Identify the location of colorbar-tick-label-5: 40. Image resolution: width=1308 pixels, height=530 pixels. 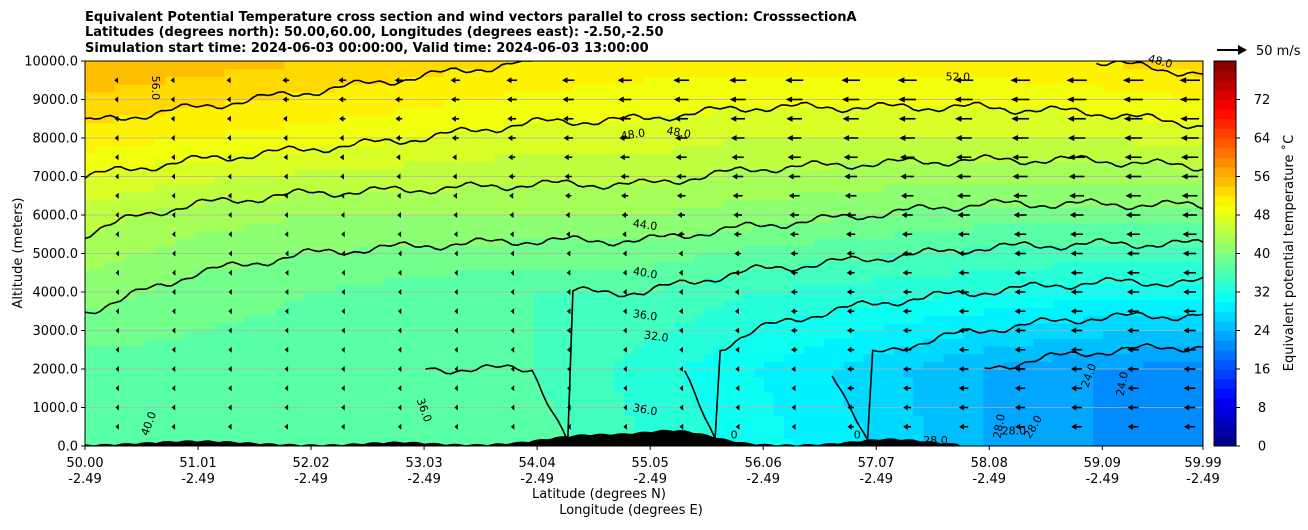
(1262, 254).